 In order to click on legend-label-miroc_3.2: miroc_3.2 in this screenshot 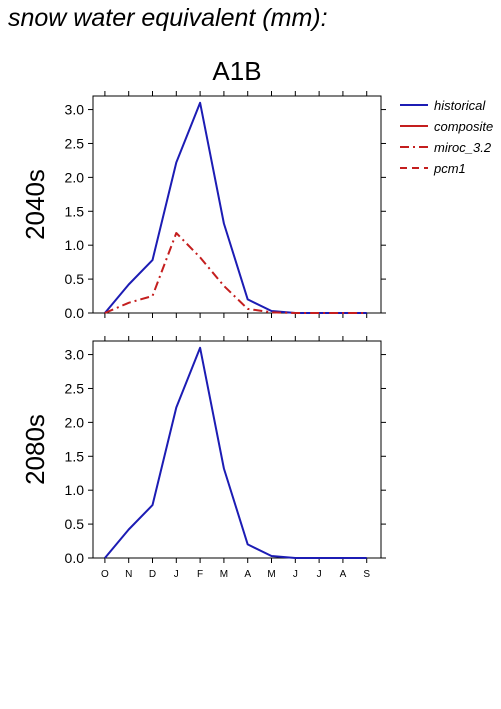, I will do `click(463, 147)`.